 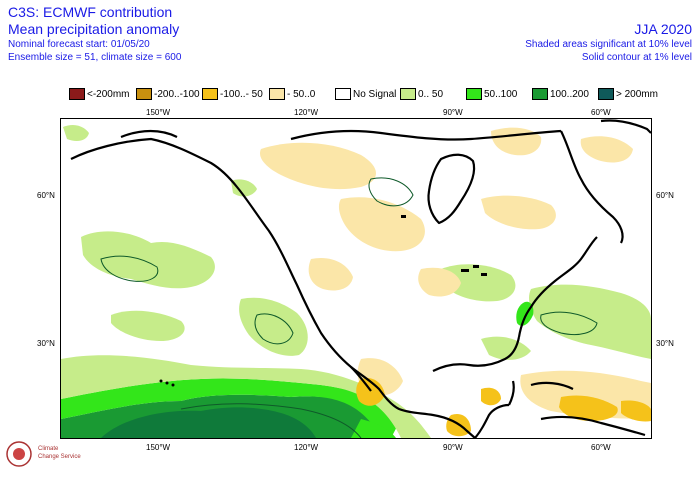 What do you see at coordinates (501, 94) in the screenshot?
I see `legend-label: 50..100` at bounding box center [501, 94].